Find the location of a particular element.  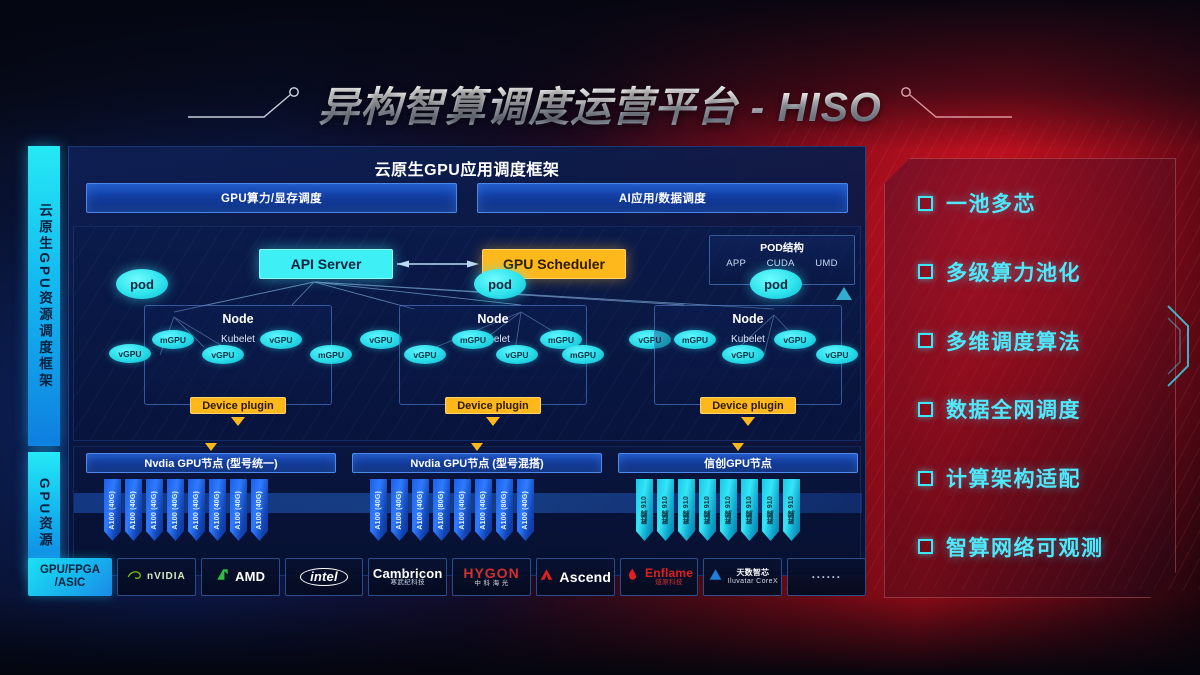

node-3-gpu-1: mGPU is located at coordinates (695, 339).